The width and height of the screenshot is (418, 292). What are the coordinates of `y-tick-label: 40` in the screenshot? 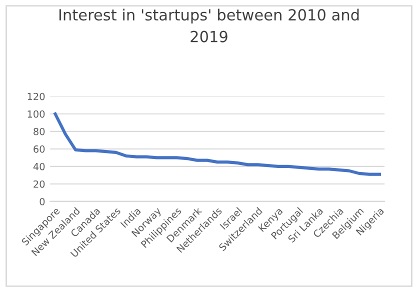 It's located at (39, 166).